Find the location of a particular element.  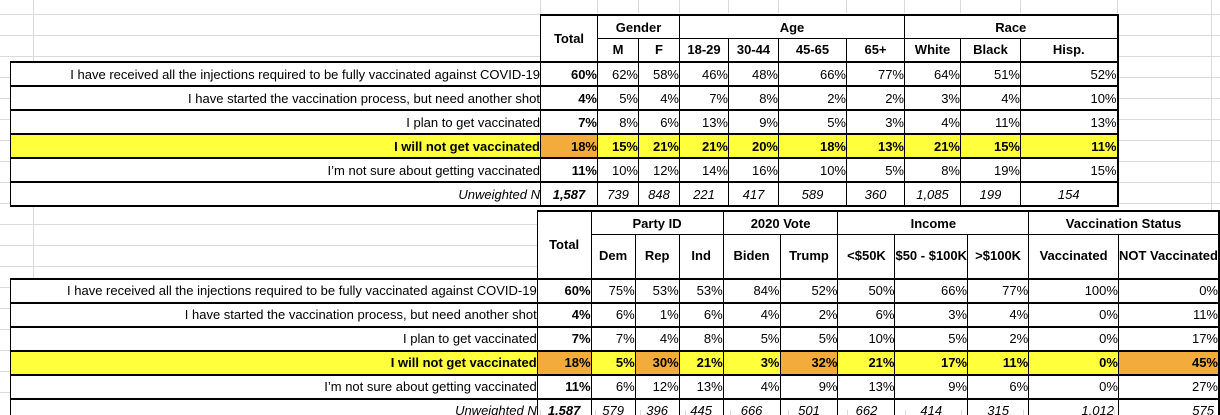

value-cell: 50% is located at coordinates (866, 290).